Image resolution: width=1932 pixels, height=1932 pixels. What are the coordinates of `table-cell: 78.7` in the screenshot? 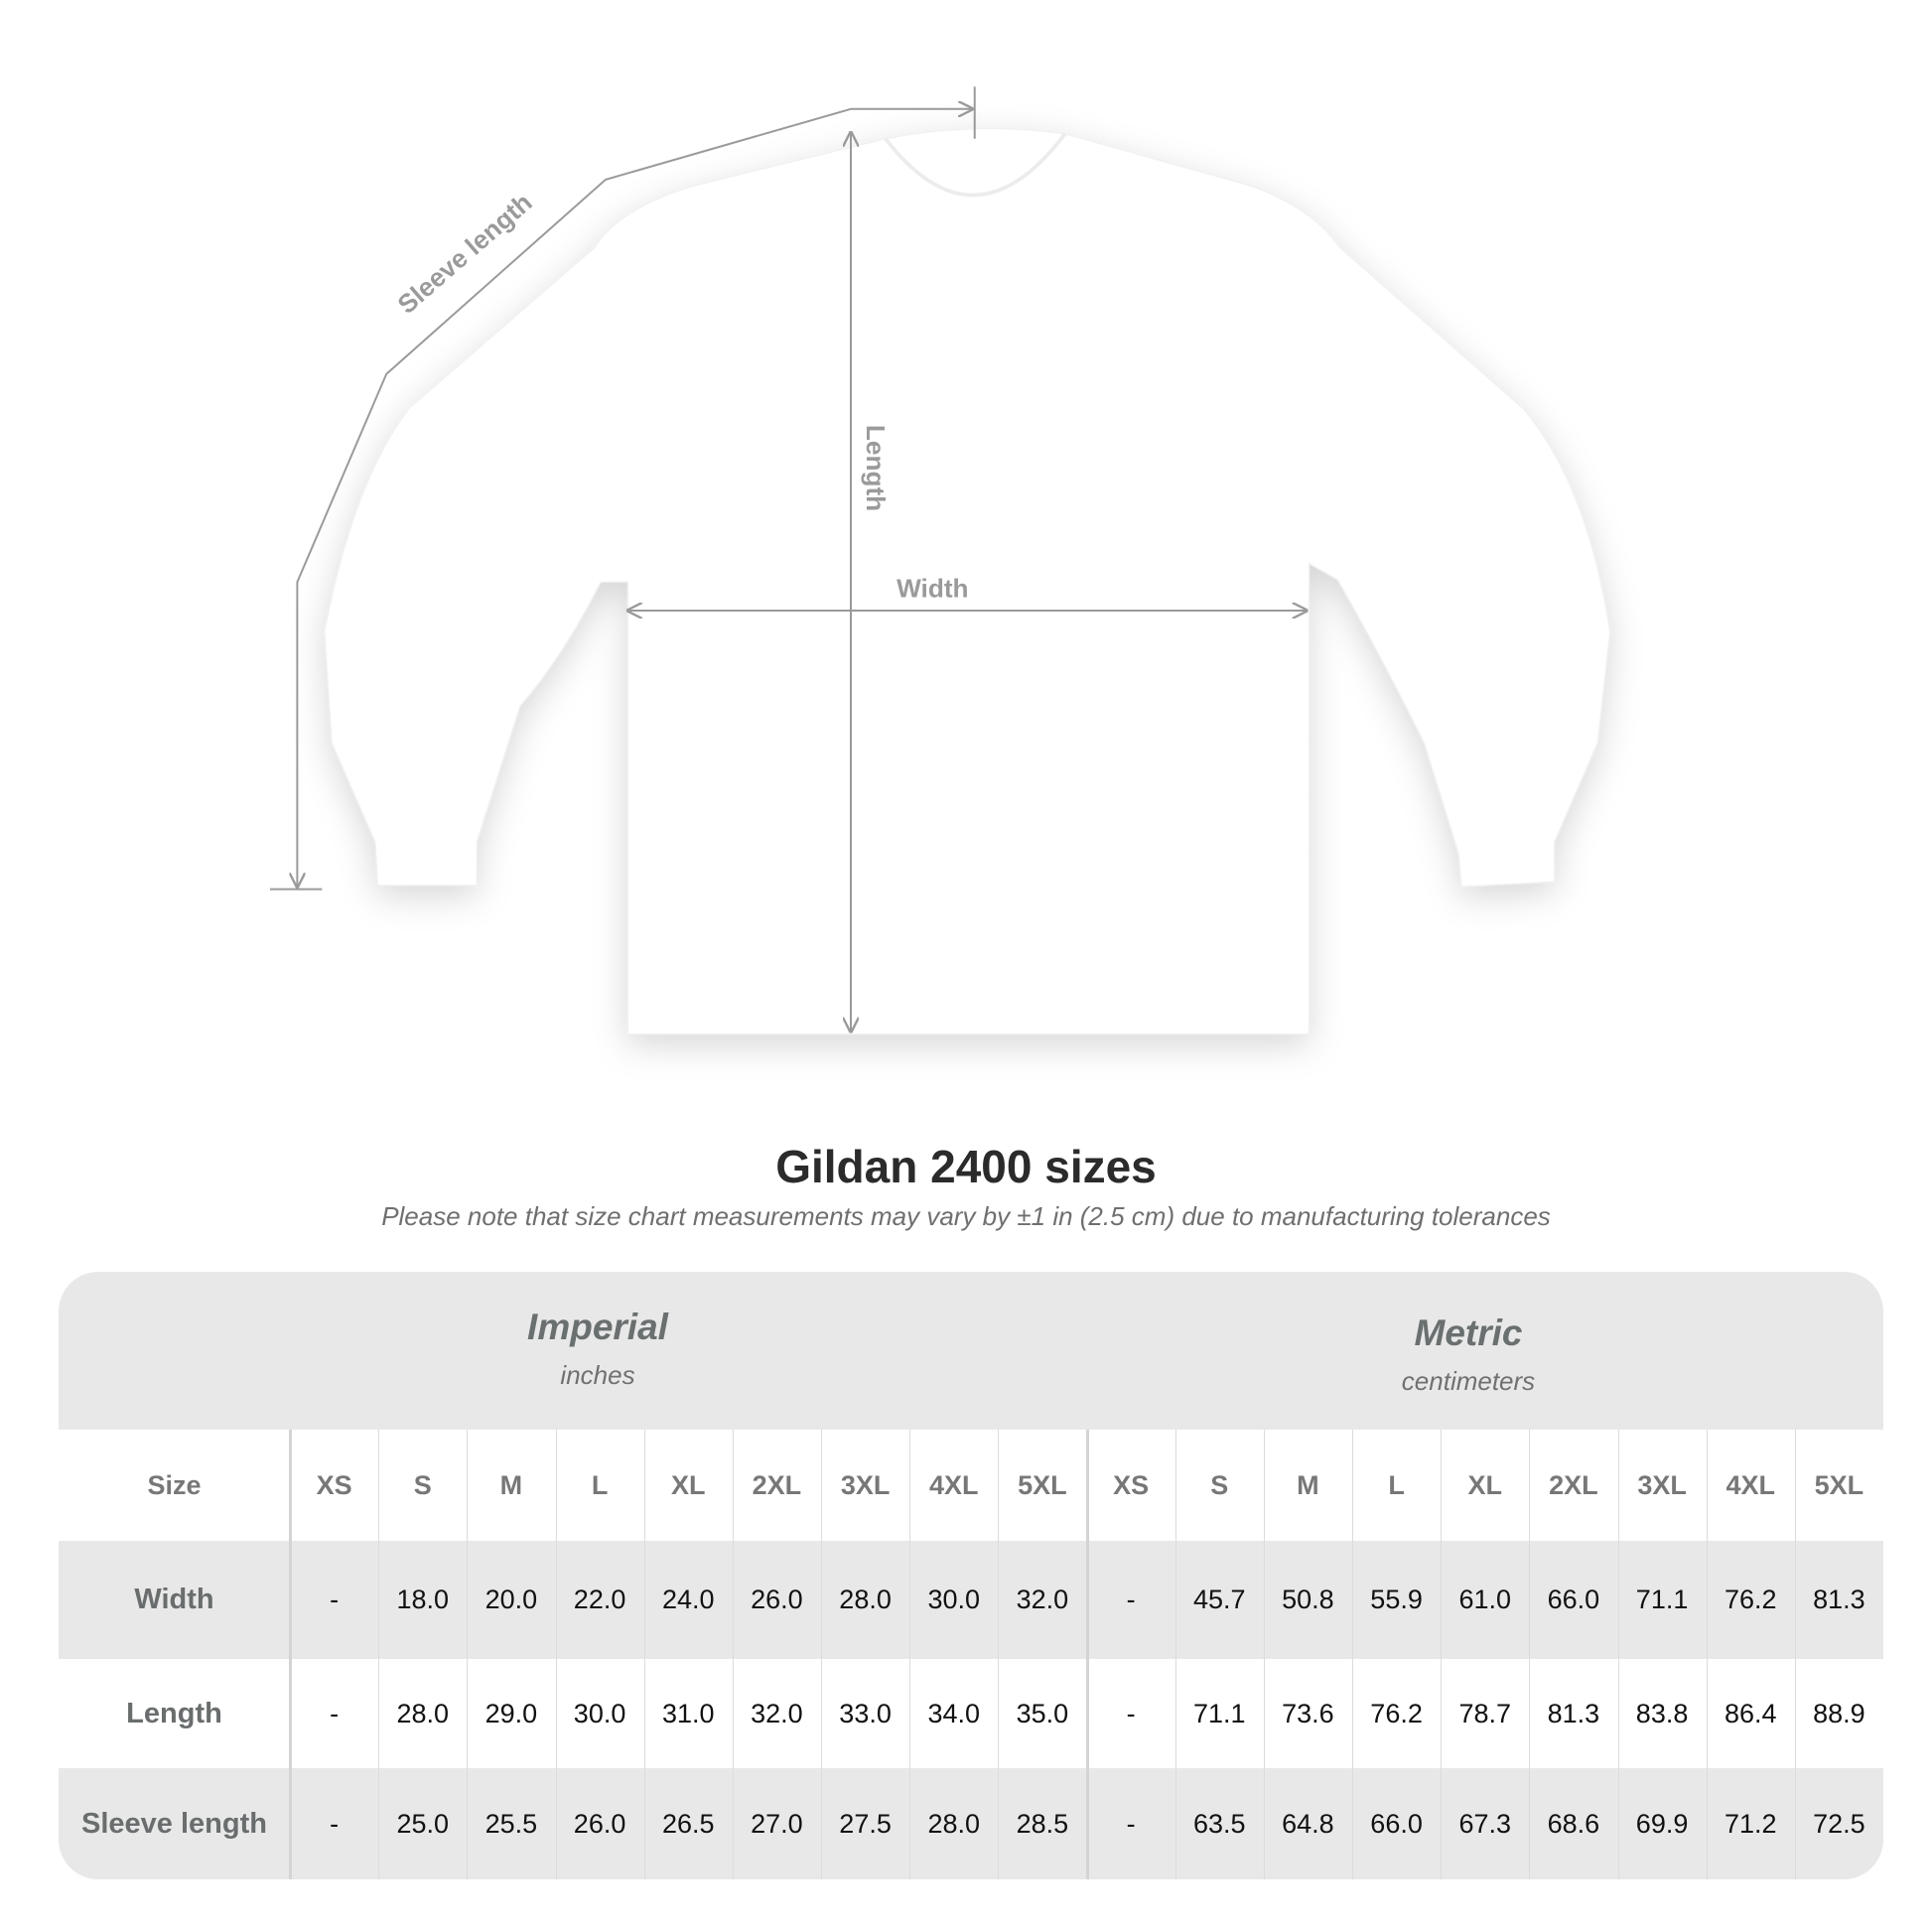 It's located at (1485, 1713).